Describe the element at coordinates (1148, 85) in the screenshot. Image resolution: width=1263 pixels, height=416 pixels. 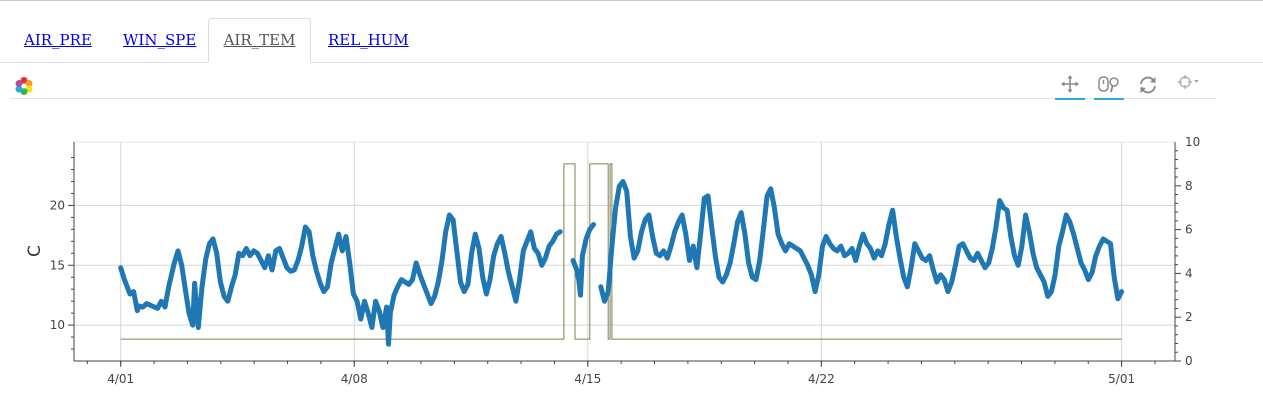
I see `reset-icon` at that location.